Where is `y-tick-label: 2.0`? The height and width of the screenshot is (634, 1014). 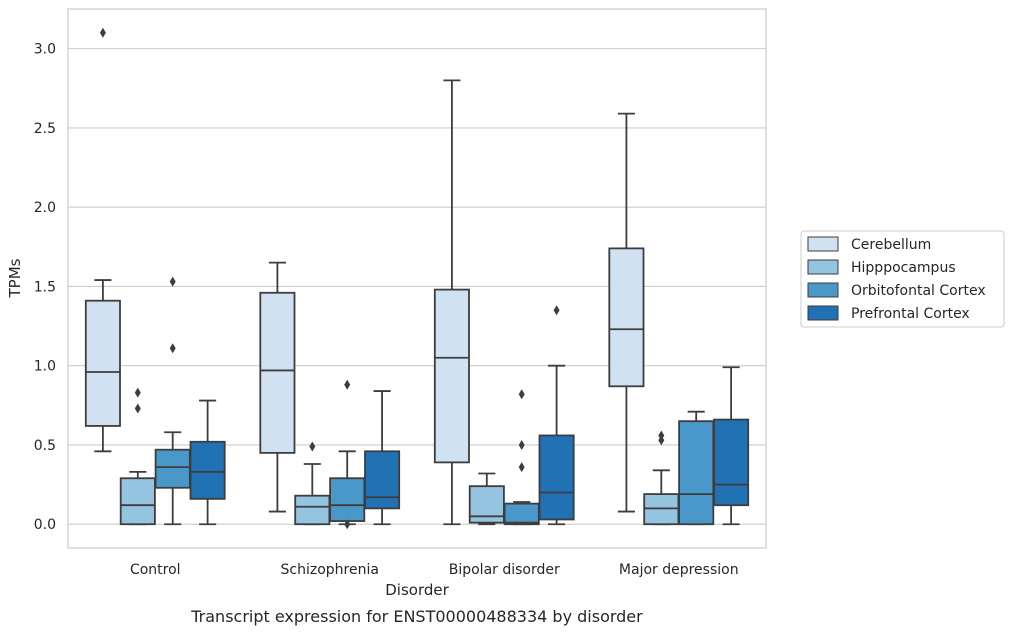
y-tick-label: 2.0 is located at coordinates (45, 208).